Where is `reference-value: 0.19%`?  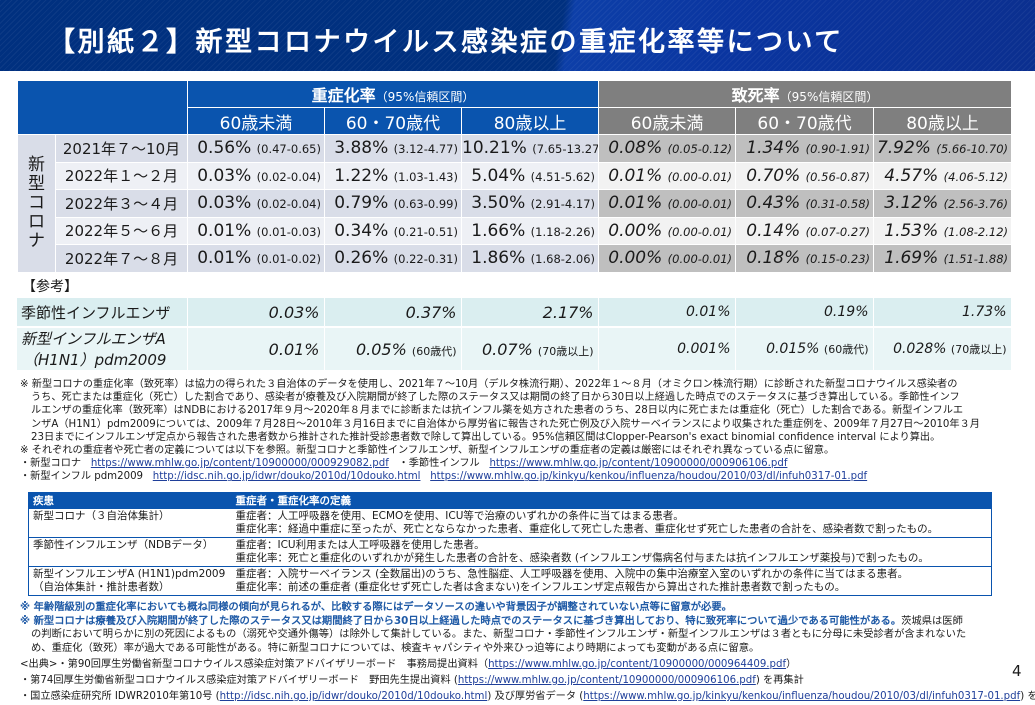 reference-value: 0.19% is located at coordinates (804, 313).